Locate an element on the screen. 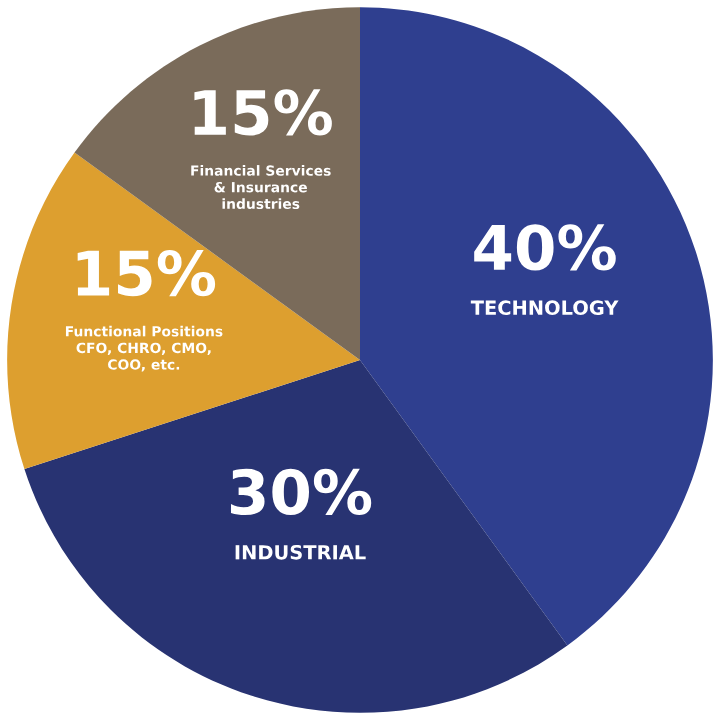 The height and width of the screenshot is (720, 720). data-label: 40% is located at coordinates (545, 247).